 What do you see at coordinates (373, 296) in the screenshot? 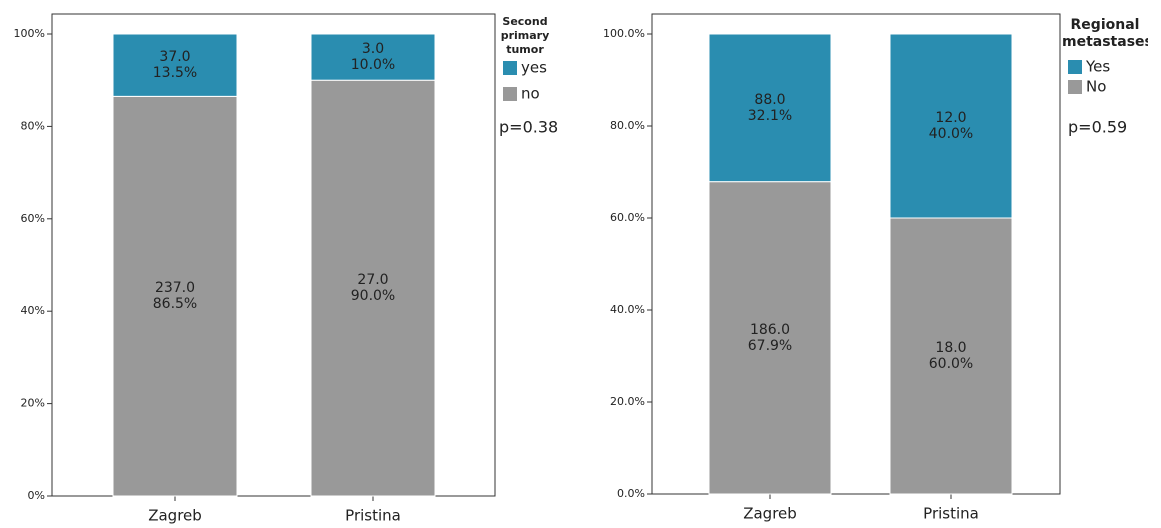
I see `value-label: 90.0%` at bounding box center [373, 296].